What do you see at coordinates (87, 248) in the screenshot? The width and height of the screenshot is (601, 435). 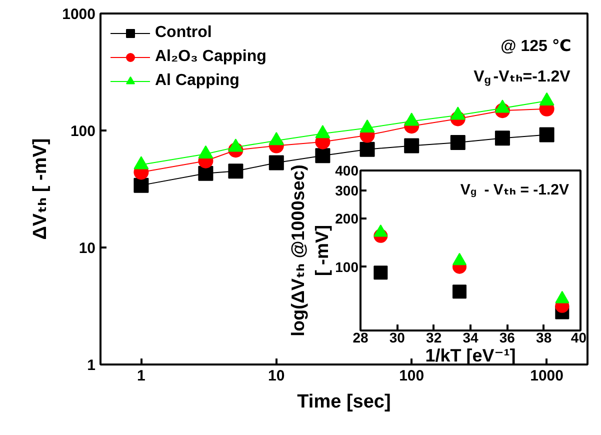 I see `y-tick-label: 10` at bounding box center [87, 248].